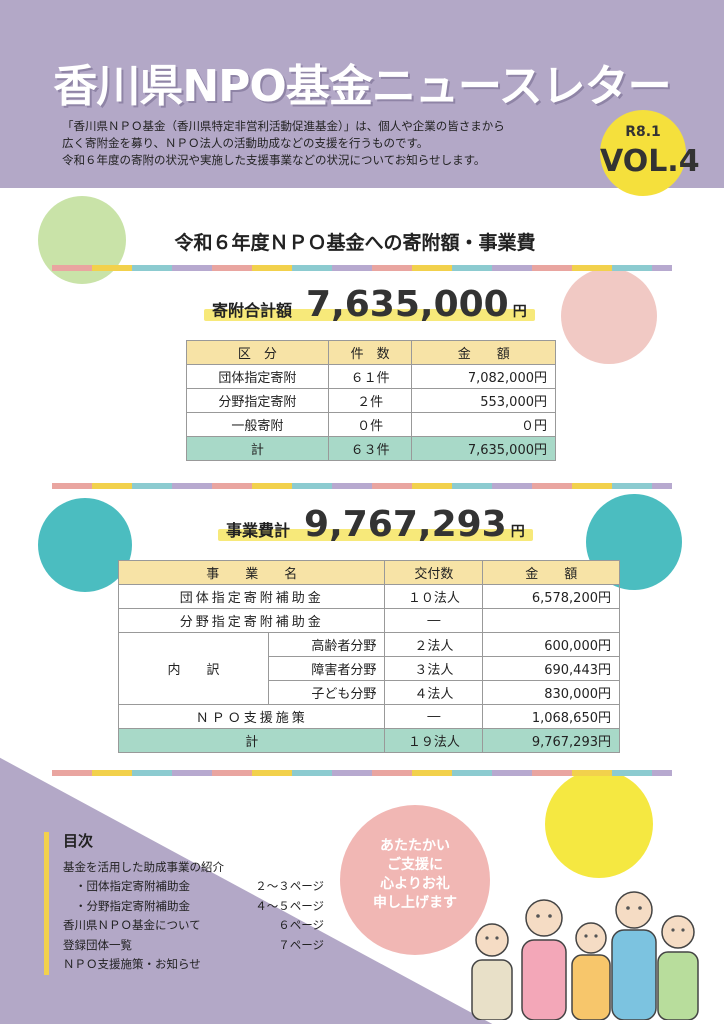 This screenshot has width=724, height=1024. What do you see at coordinates (199, 886) in the screenshot?
I see `toc-item: ・団体指定寄附補助金 ２～３ページ` at bounding box center [199, 886].